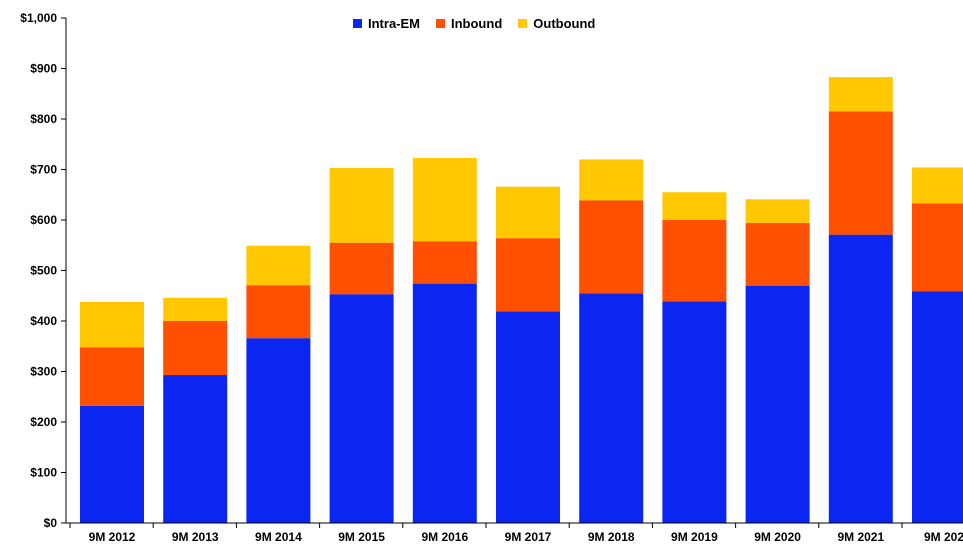 This screenshot has width=963, height=548. Describe the element at coordinates (357, 23) in the screenshot. I see `legend-swatch-intra-em` at that location.